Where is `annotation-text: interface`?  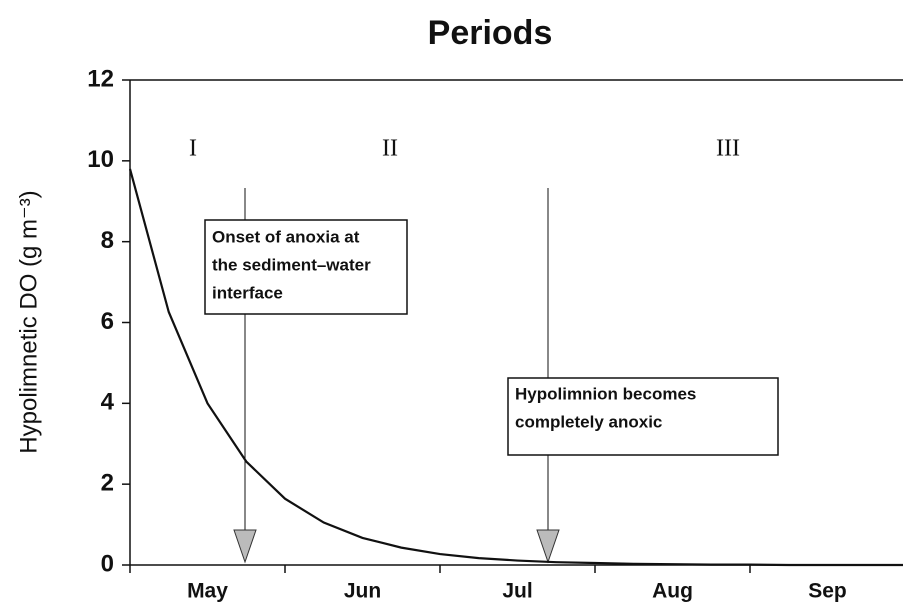 annotation-text: interface is located at coordinates (247, 292).